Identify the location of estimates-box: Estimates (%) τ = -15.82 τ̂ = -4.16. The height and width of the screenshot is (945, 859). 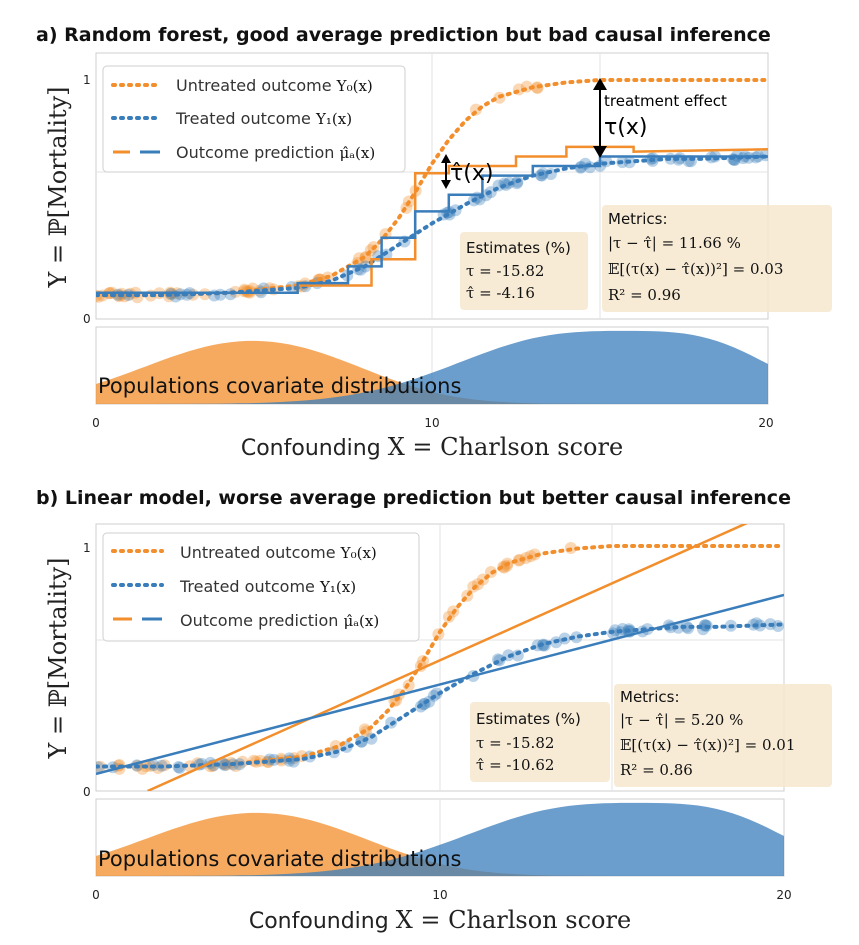
(524, 271).